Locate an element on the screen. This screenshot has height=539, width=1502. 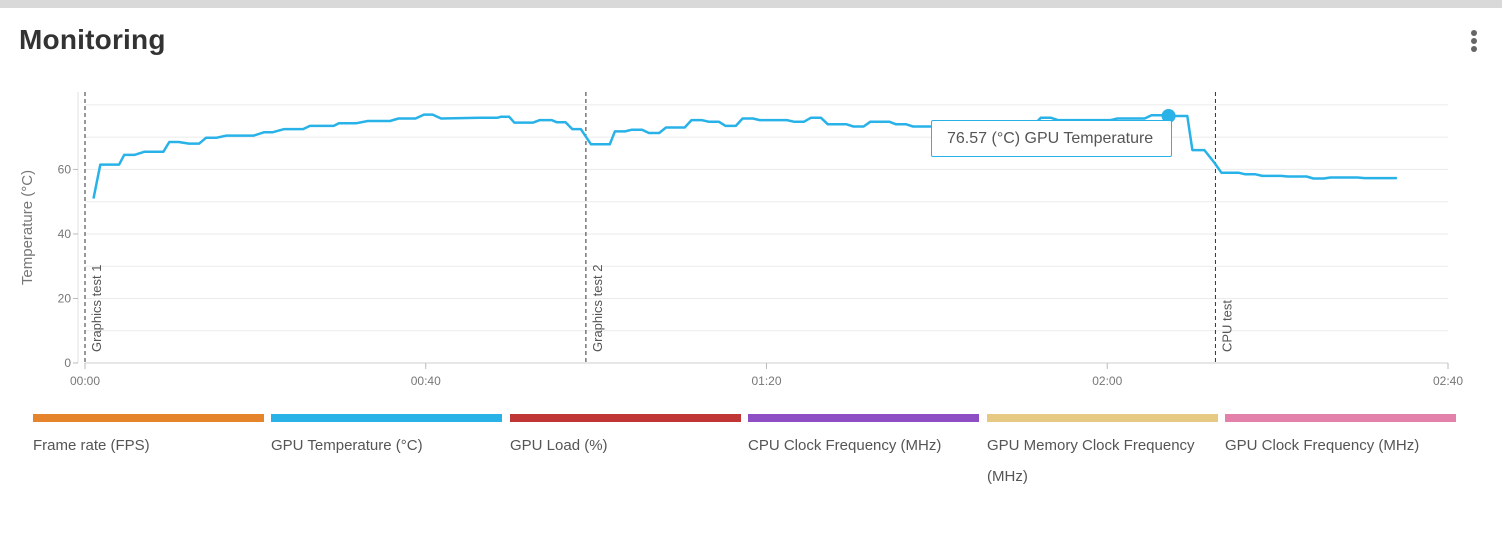
legend-item-gpu-memory-clock: GPU Memory Clock Frequency (MHz) is located at coordinates (1102, 453).